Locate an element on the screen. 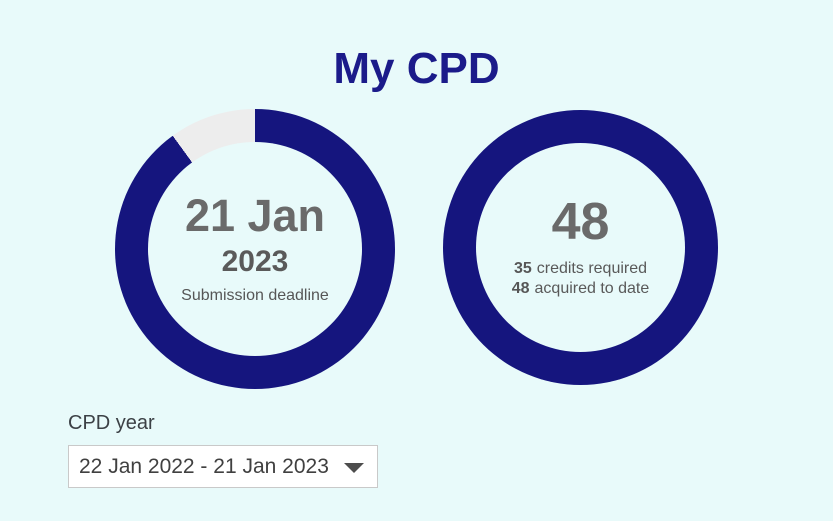  deadline-date: 21 Jan is located at coordinates (255, 215).